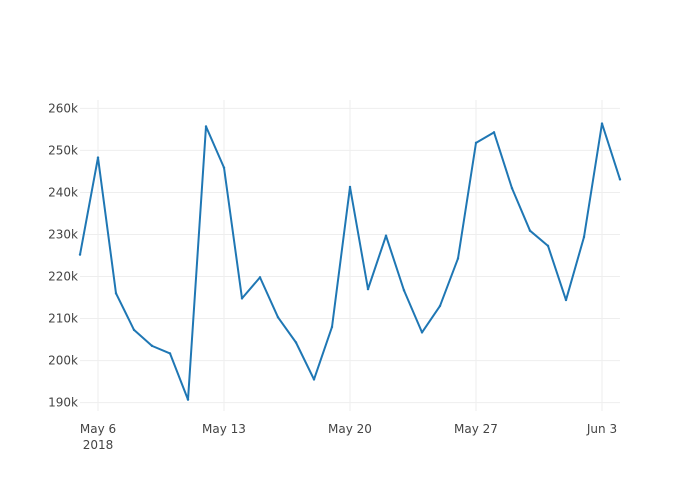 Image resolution: width=700 pixels, height=500 pixels. Describe the element at coordinates (63, 234) in the screenshot. I see `y-tick-label: 230k` at that location.